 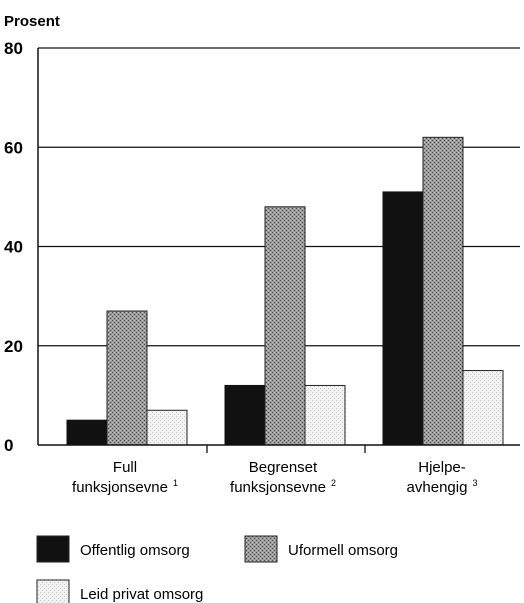 What do you see at coordinates (343, 550) in the screenshot?
I see `legend-label-2: Uformell omsorg` at bounding box center [343, 550].